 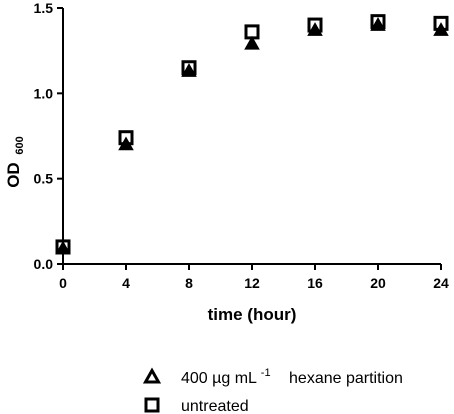 What do you see at coordinates (266, 373) in the screenshot?
I see `legend-label-treated-exponent: -1` at bounding box center [266, 373].